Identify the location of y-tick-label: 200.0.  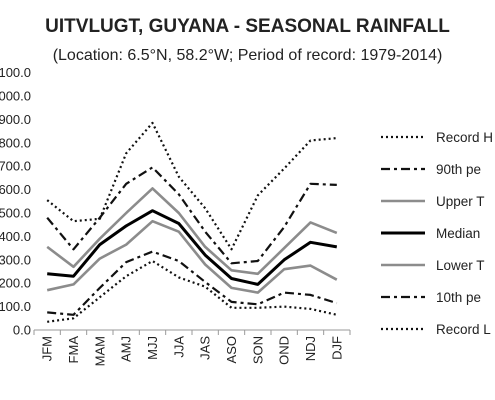
(15, 283).